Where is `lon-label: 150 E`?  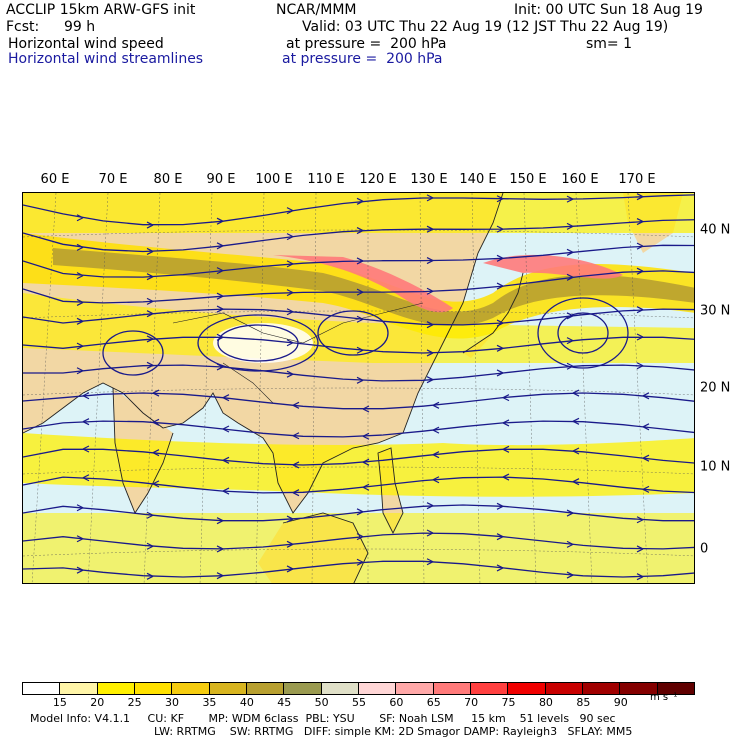
lon-label: 150 E is located at coordinates (528, 179).